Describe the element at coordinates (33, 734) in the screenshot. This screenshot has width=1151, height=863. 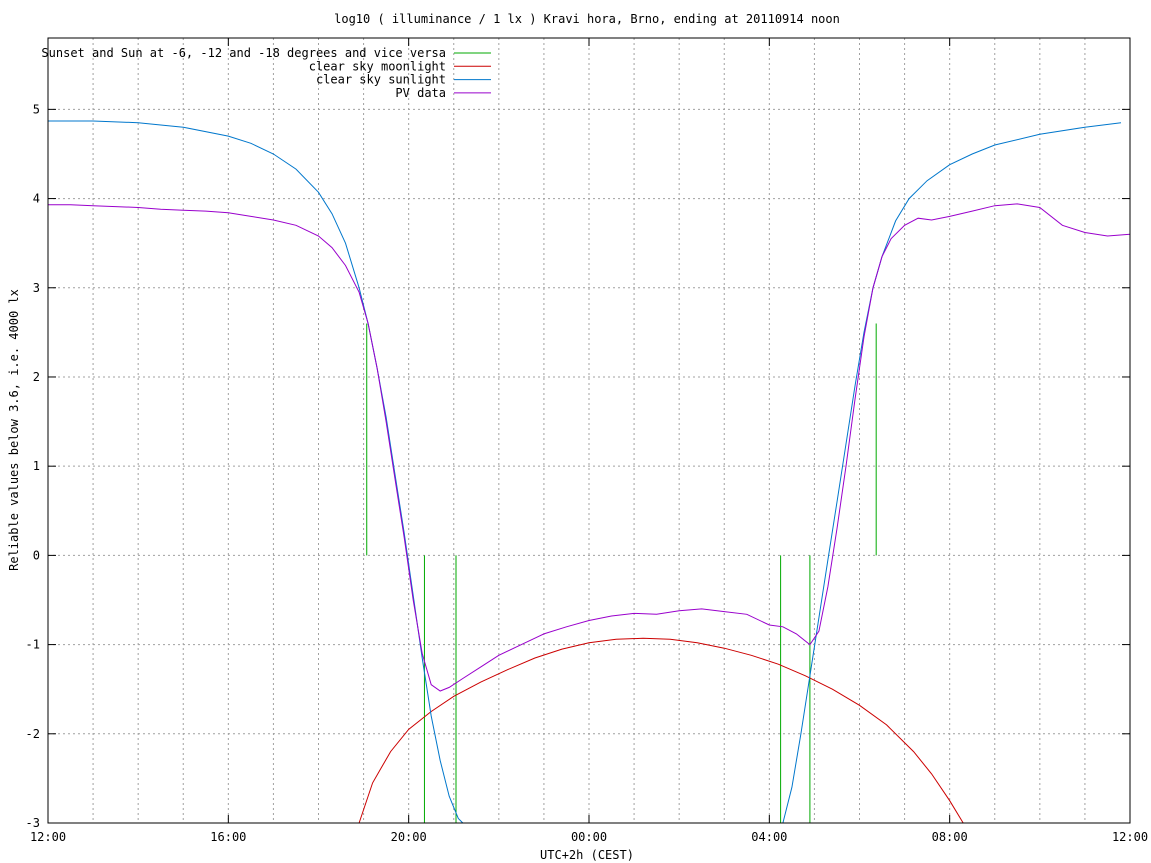
I see `y-tick-label: -2` at that location.